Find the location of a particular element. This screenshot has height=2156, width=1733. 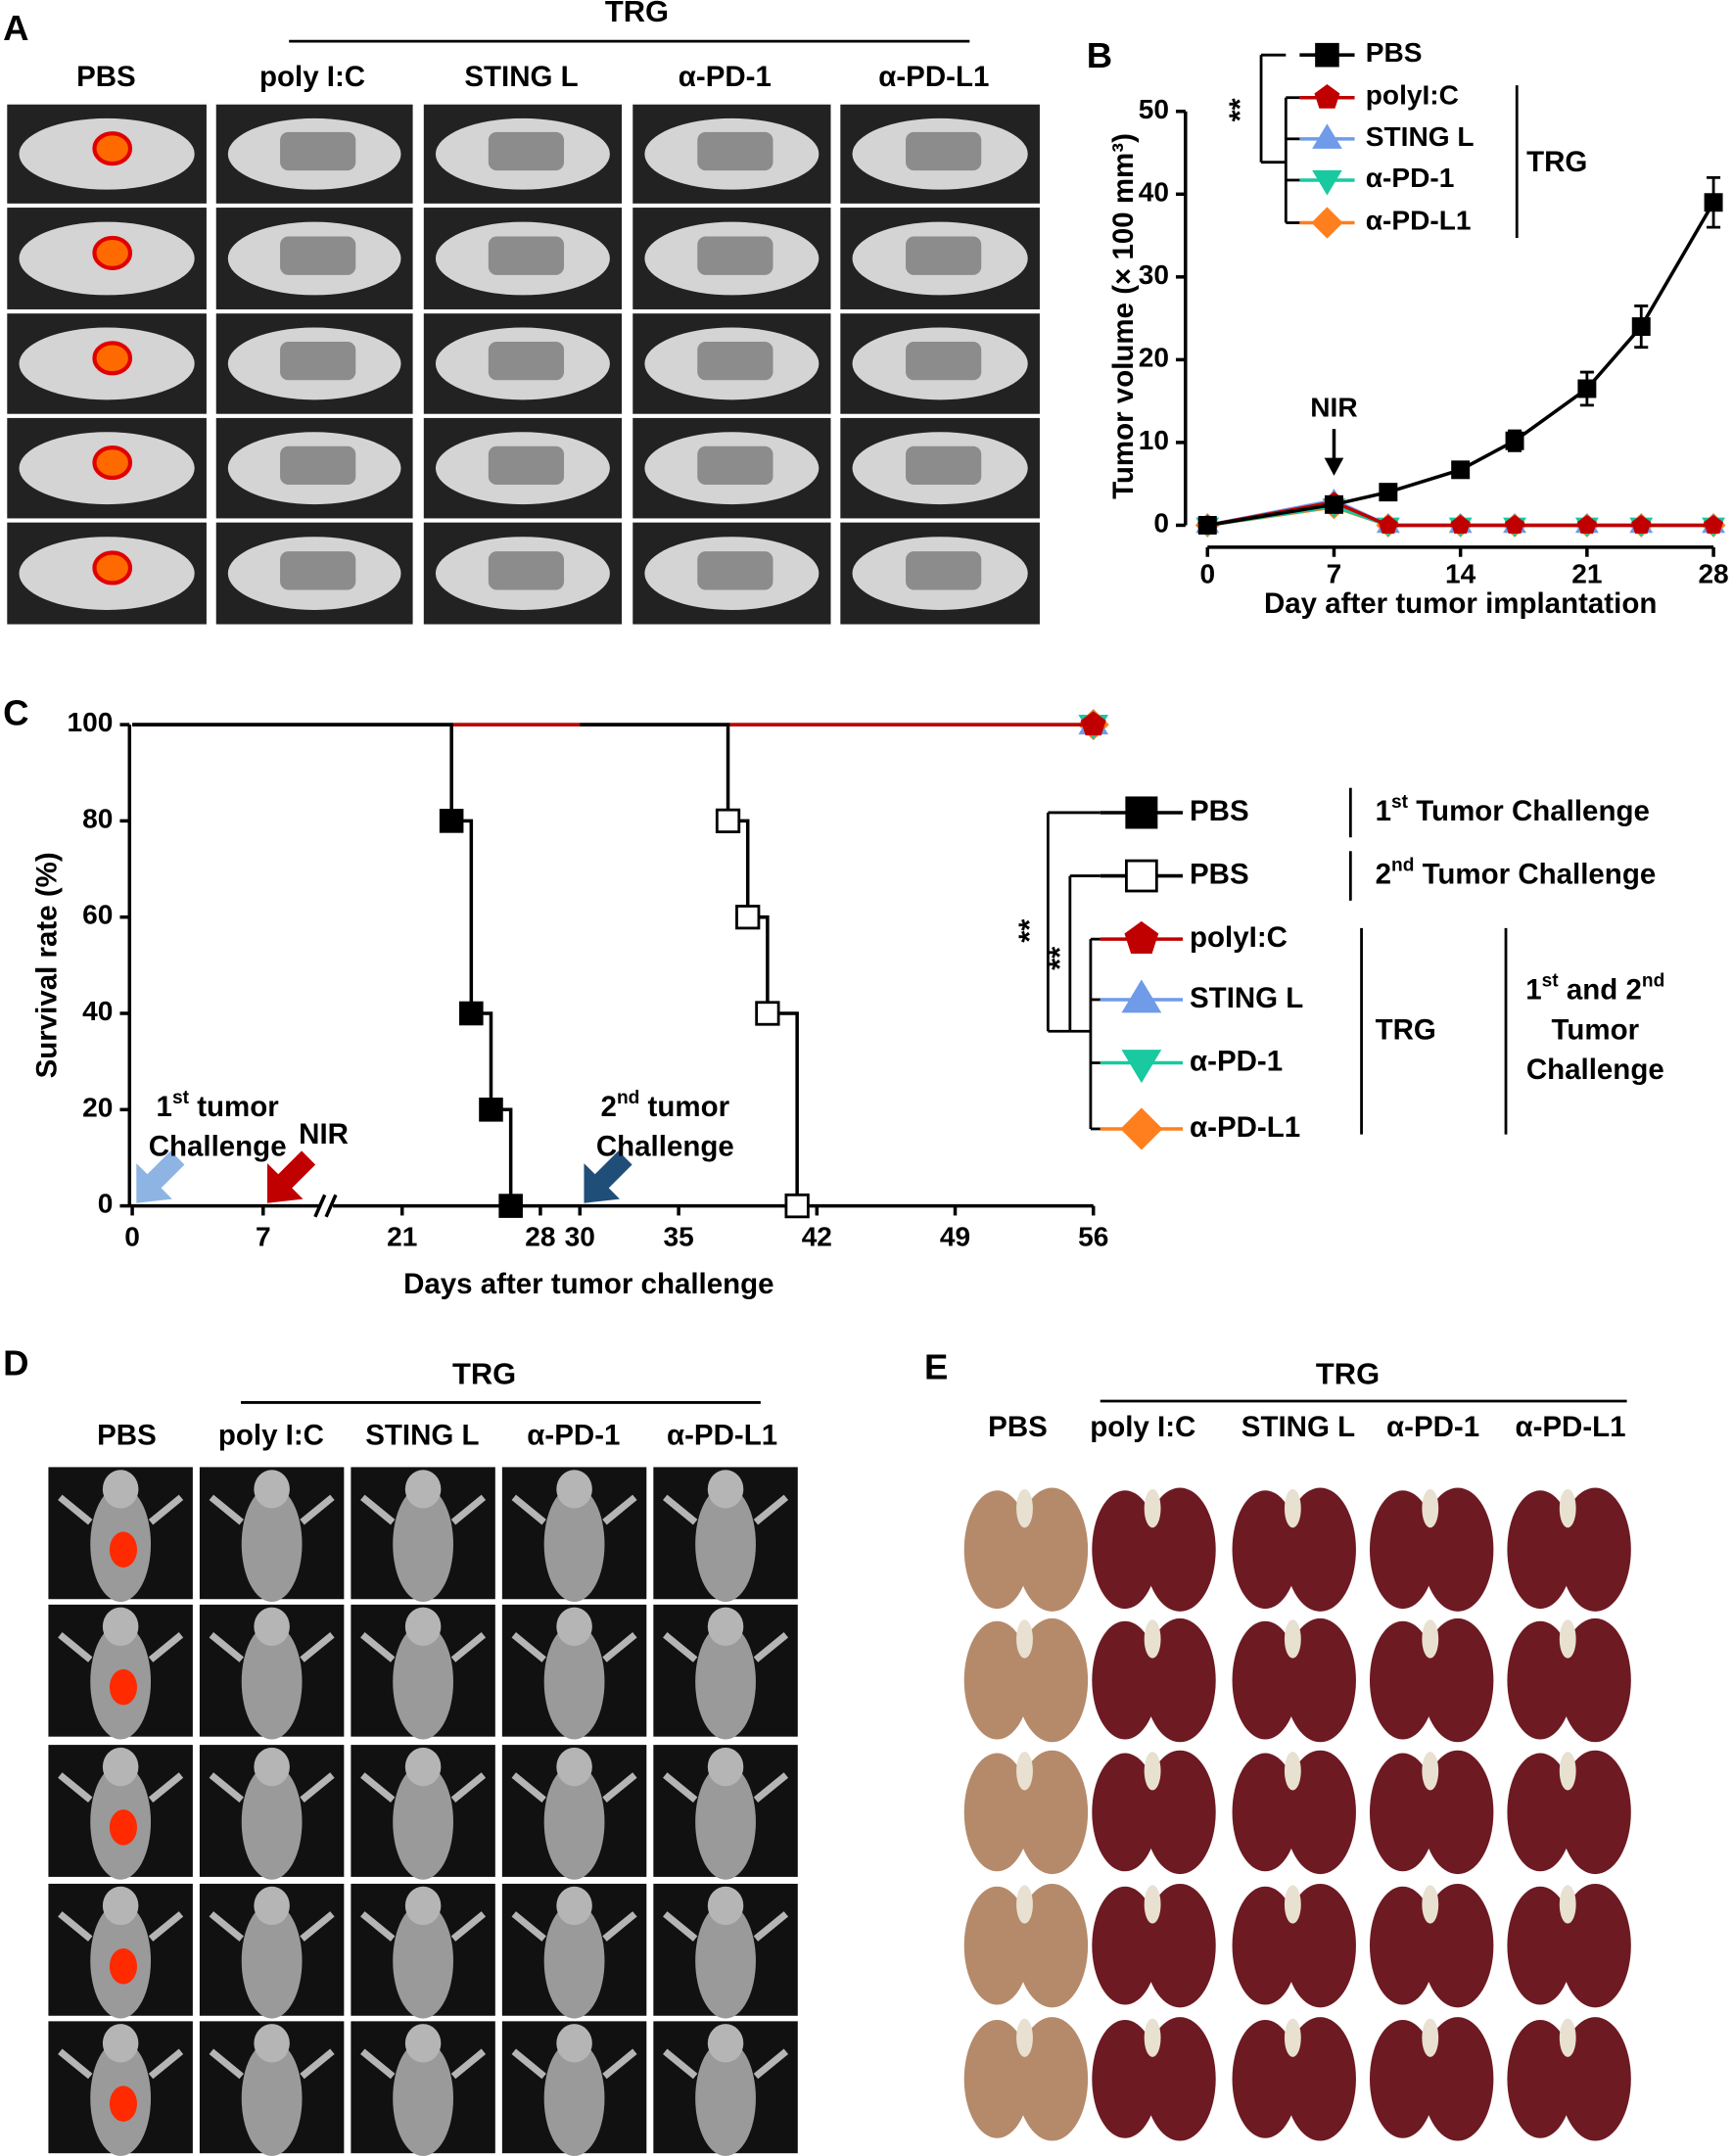

axis-break is located at coordinates (325, 1206).